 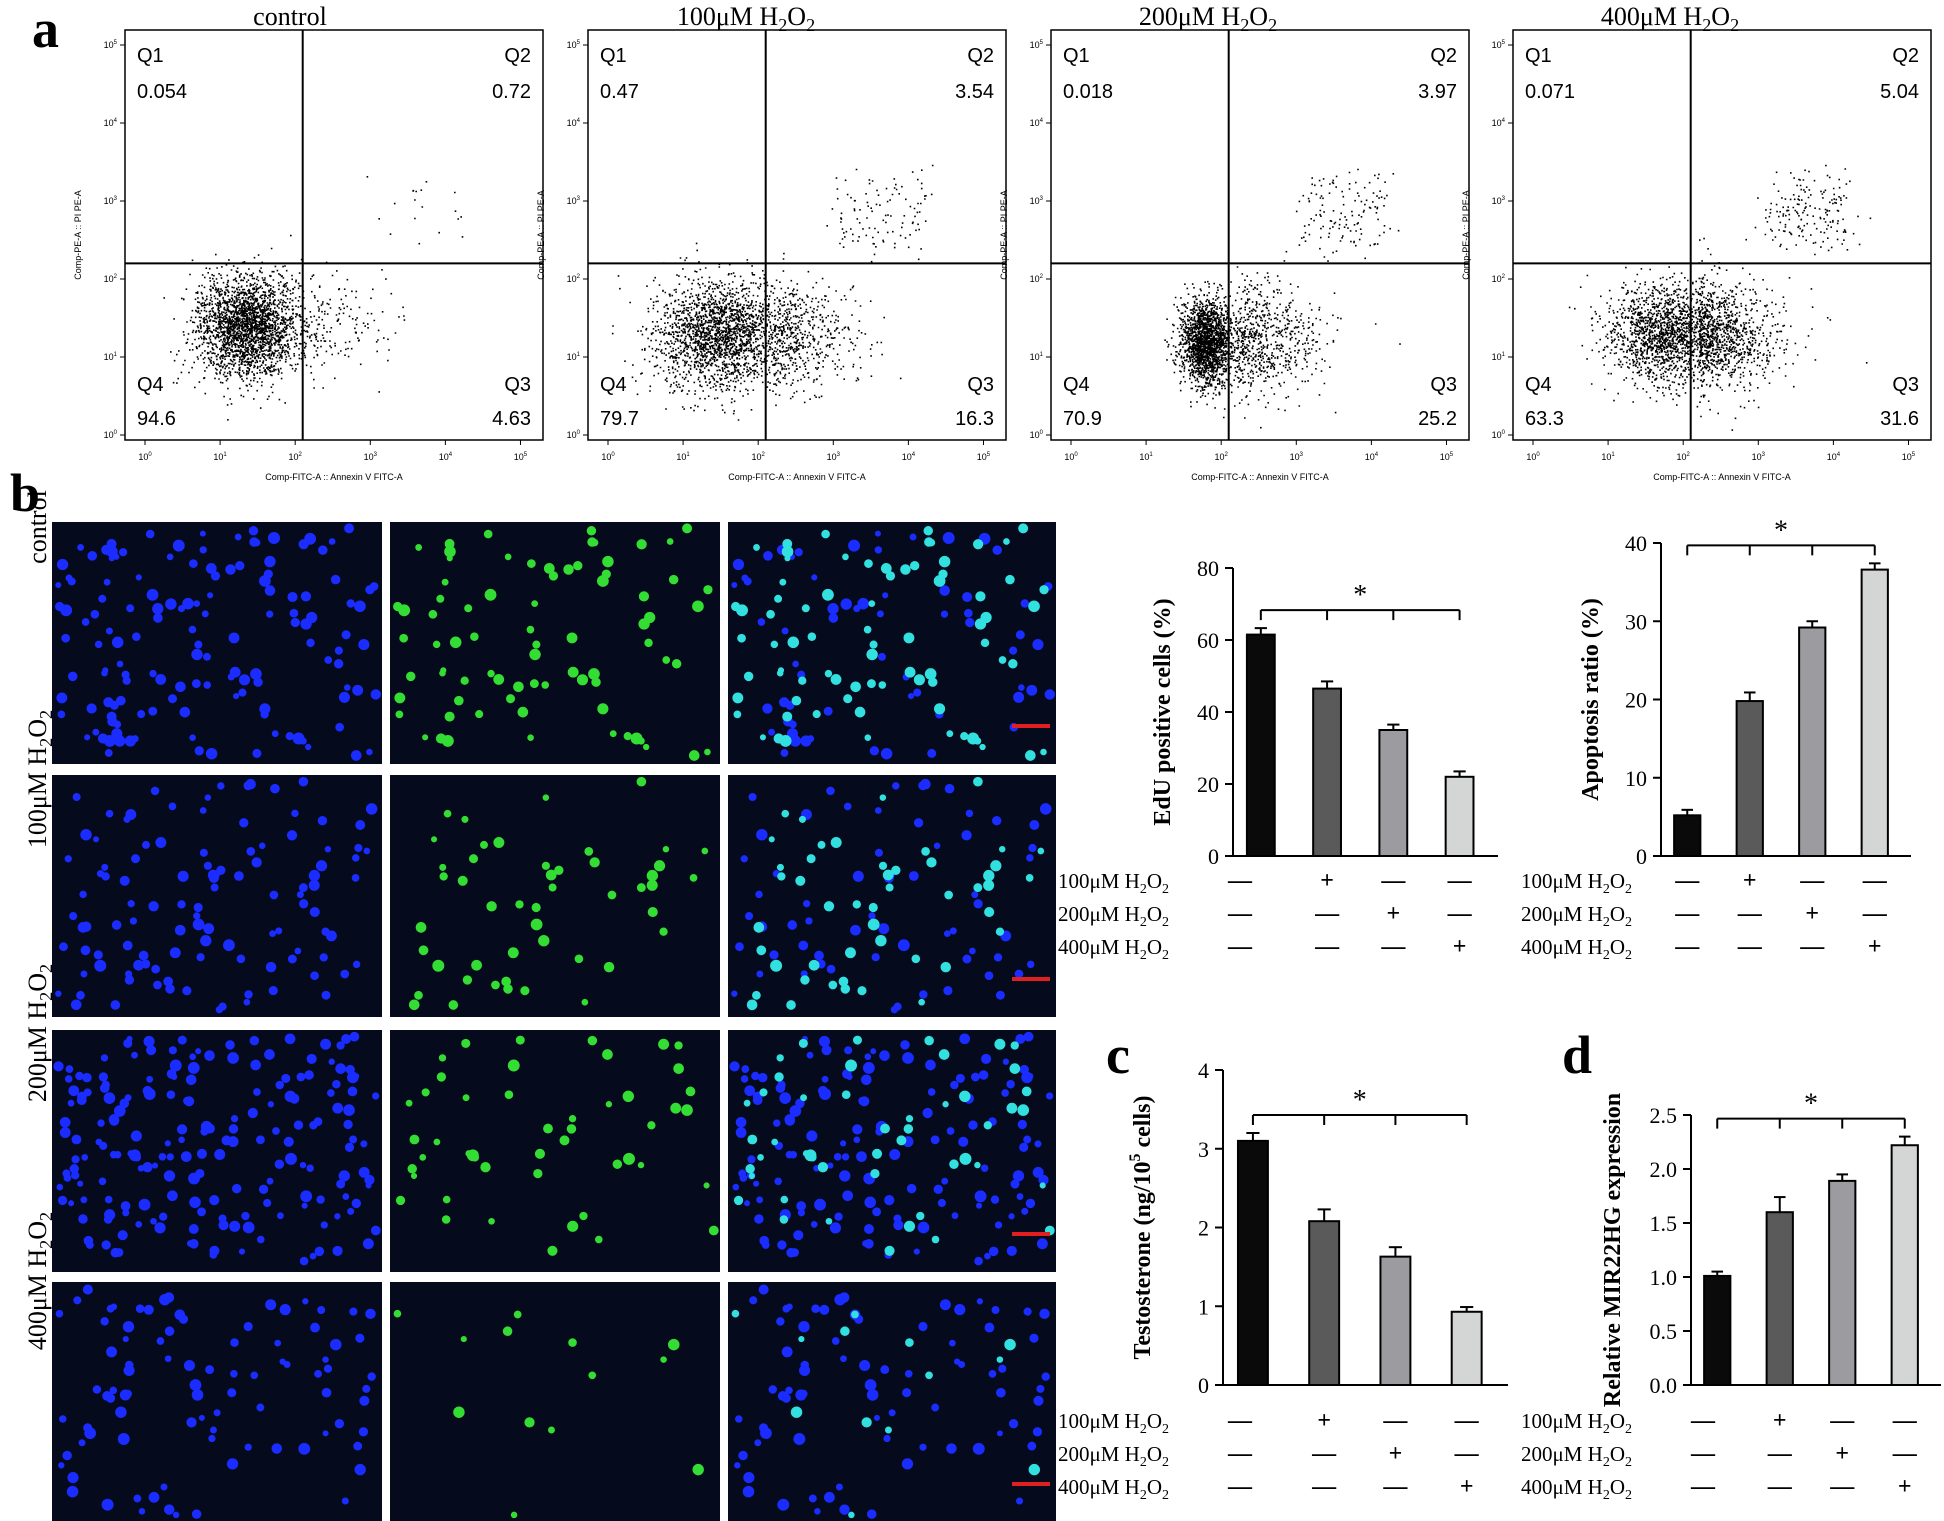 What do you see at coordinates (1504, 277) in the screenshot?
I see `y-tick-exponent: 2` at bounding box center [1504, 277].